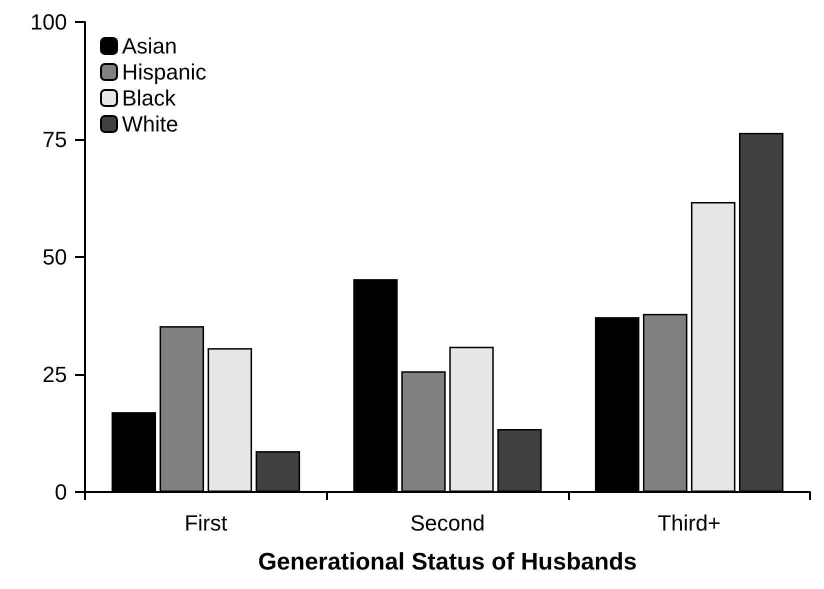 The image size is (824, 589). I want to click on y-tick-label: 0, so click(60, 492).